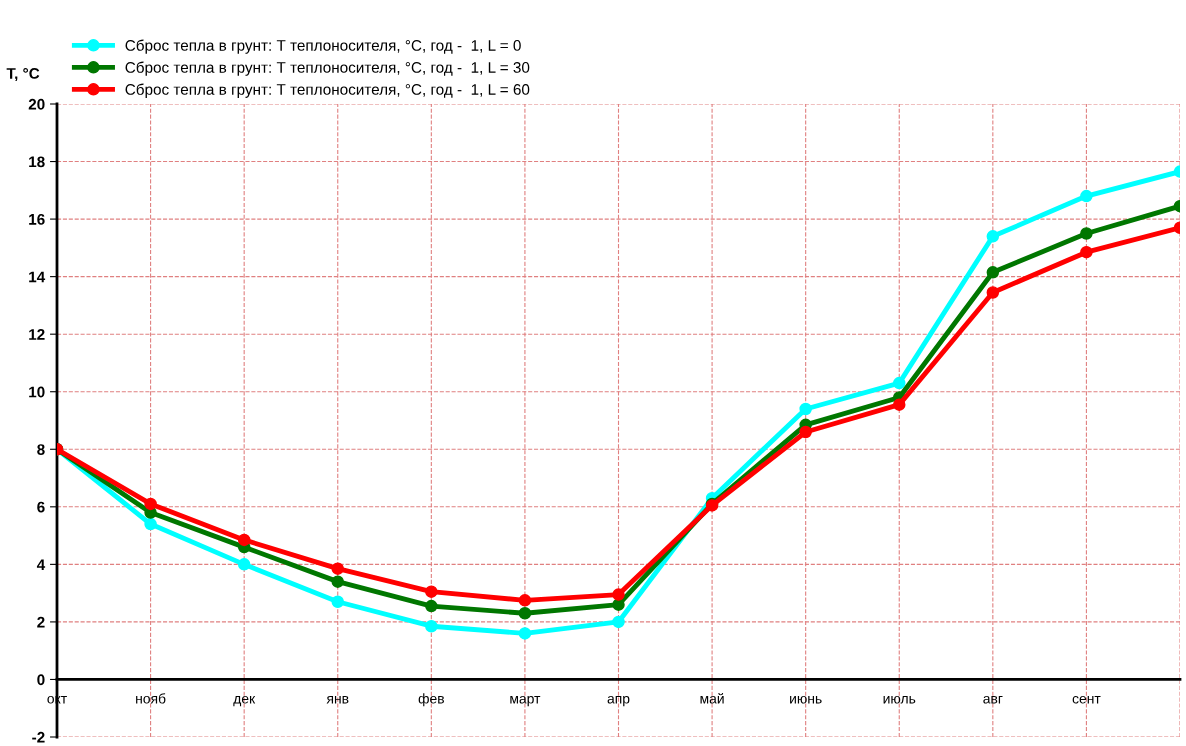  Describe the element at coordinates (37, 277) in the screenshot. I see `y-tick-label: 14` at that location.